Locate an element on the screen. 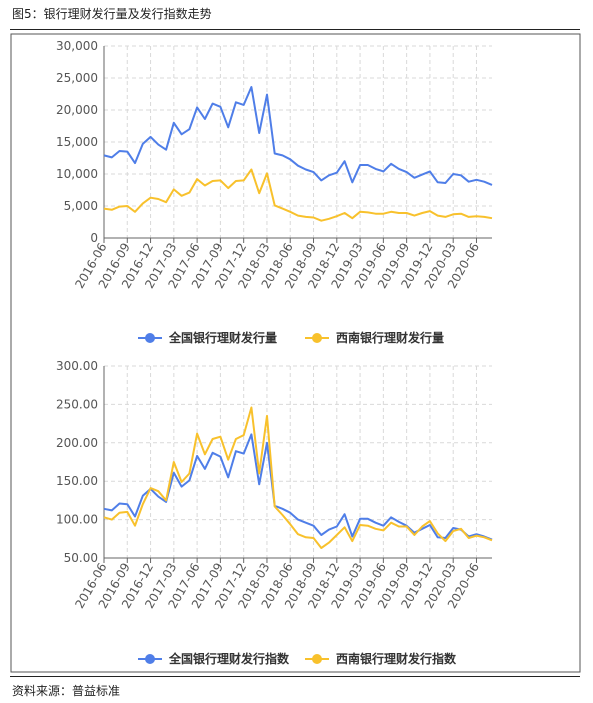  legend-label: 全国银行理财发行指数 is located at coordinates (229, 658).